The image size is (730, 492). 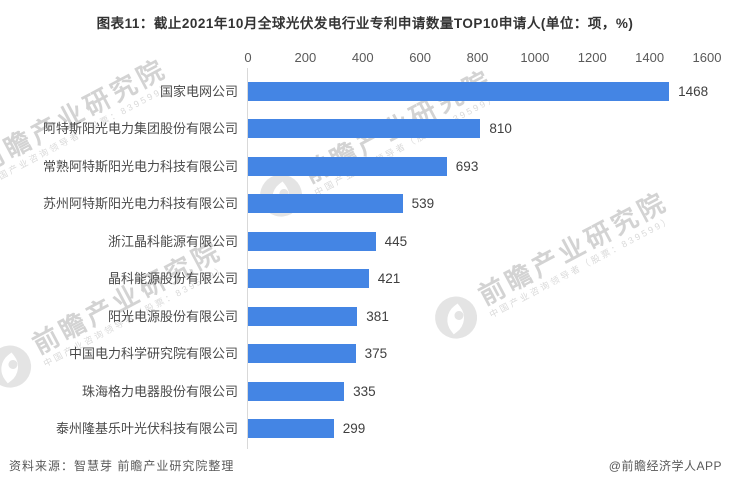 What do you see at coordinates (248, 57) in the screenshot?
I see `x-axis-tick-label: 0` at bounding box center [248, 57].